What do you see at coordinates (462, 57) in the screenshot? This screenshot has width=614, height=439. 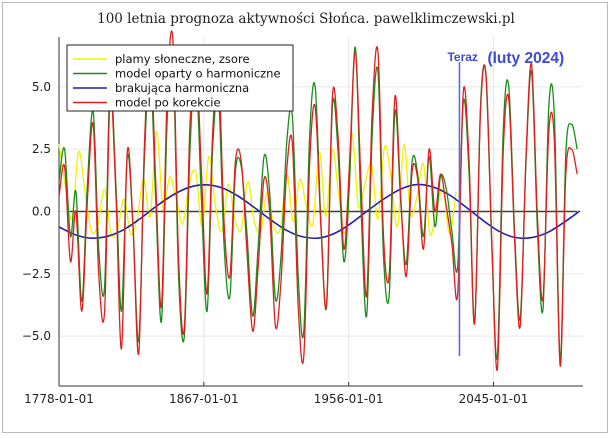 I see `now-label: Teraz` at bounding box center [462, 57].